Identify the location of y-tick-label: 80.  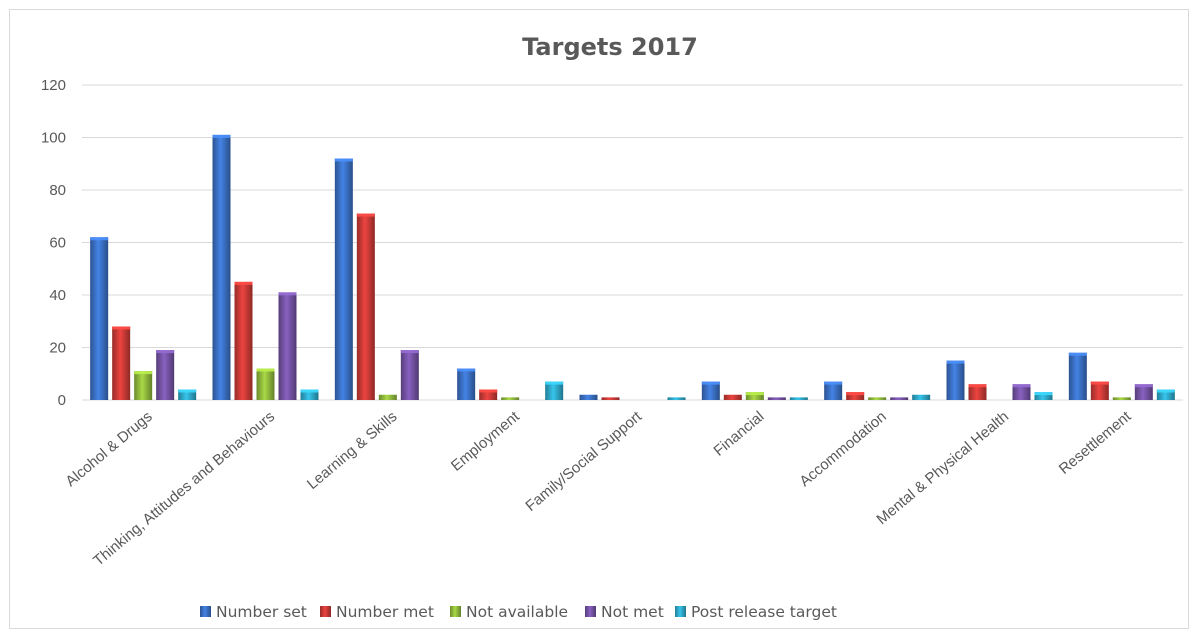
(57, 190).